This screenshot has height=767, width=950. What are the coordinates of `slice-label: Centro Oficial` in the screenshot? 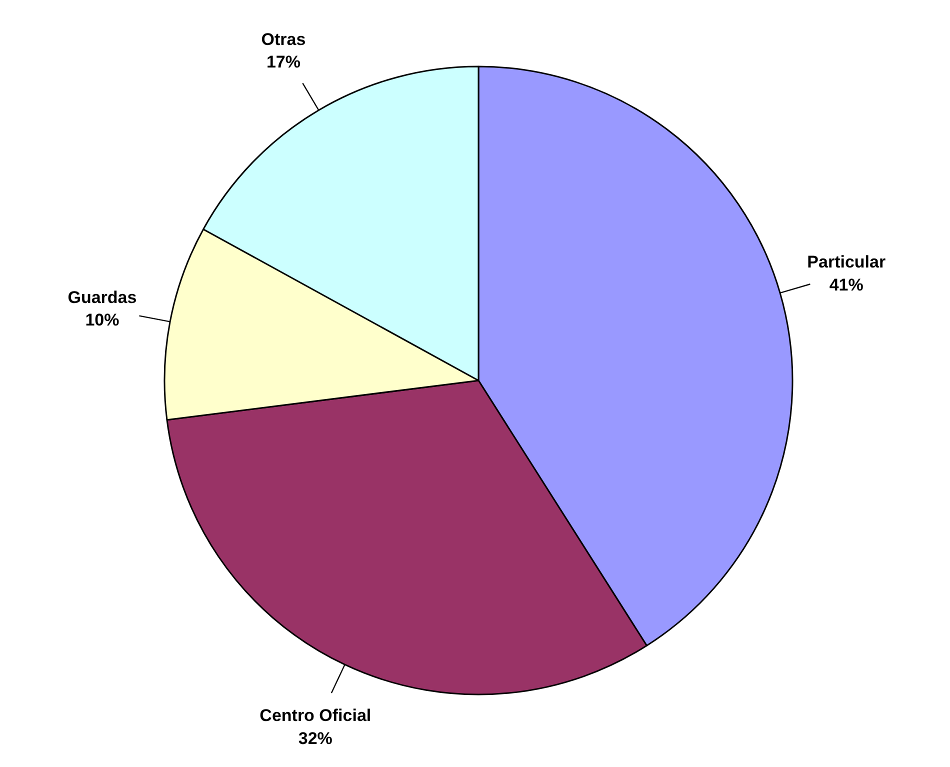 It's located at (316, 716).